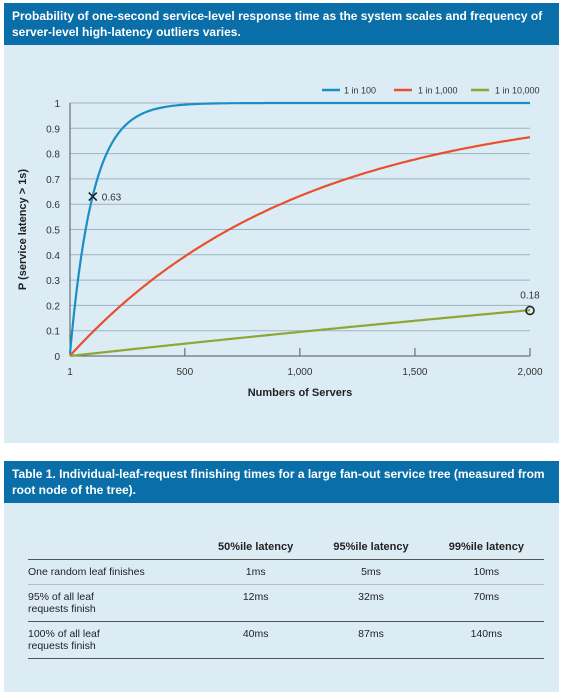 The width and height of the screenshot is (563, 695). Describe the element at coordinates (371, 550) in the screenshot. I see `table-header-95: 95%ile latency` at that location.